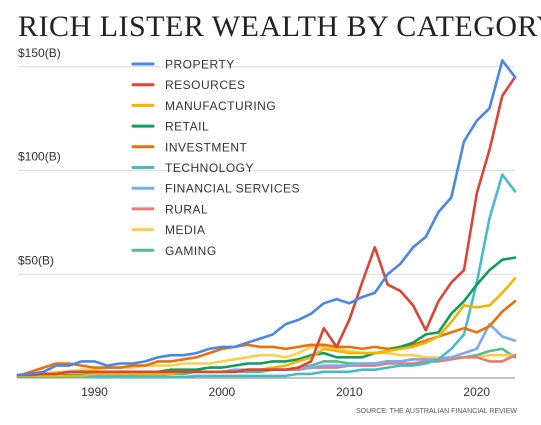 This screenshot has height=425, width=541. I want to click on legend-label-media: MEDIA, so click(185, 230).